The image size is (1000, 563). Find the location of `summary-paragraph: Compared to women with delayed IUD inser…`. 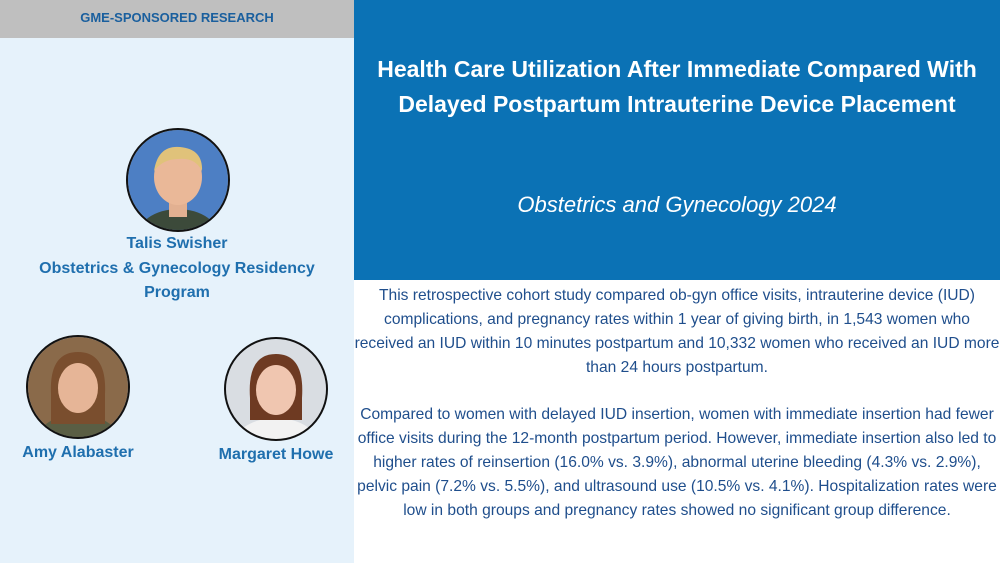

summary-paragraph: Compared to women with delayed IUD inser… is located at coordinates (677, 462).